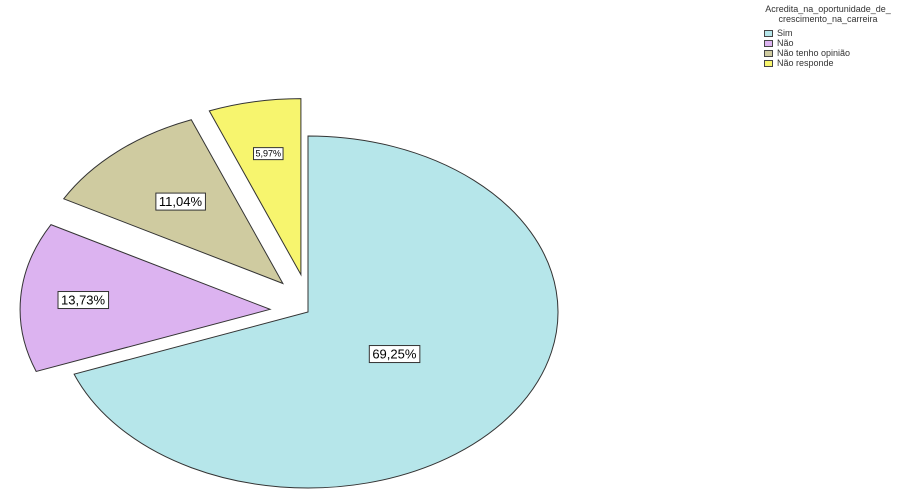  I want to click on legend-label-nao-tenho-opiniao: Não tenho opinião, so click(814, 53).